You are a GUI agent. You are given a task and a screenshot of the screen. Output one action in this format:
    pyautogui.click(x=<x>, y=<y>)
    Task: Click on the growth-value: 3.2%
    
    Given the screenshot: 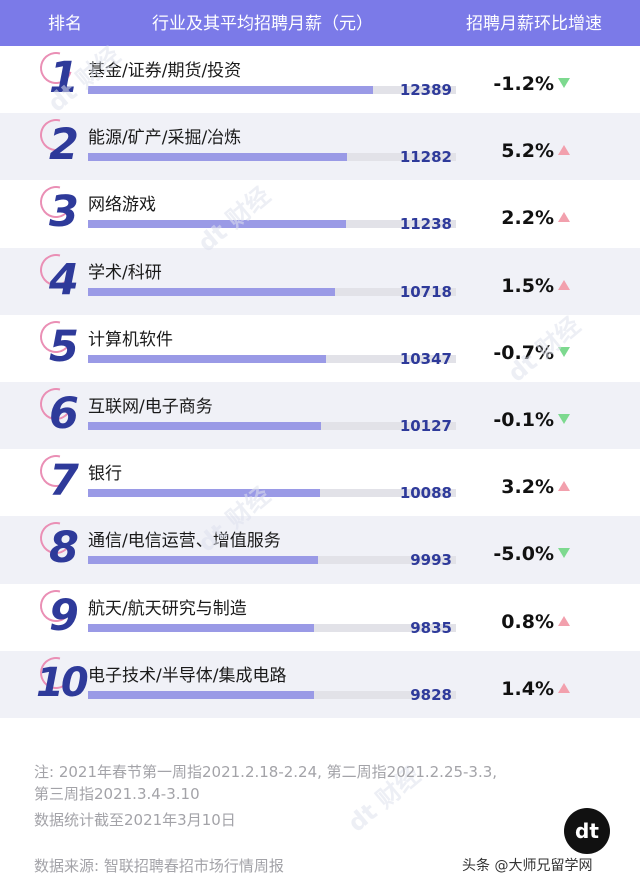 What is the action you would take?
    pyautogui.click(x=527, y=487)
    